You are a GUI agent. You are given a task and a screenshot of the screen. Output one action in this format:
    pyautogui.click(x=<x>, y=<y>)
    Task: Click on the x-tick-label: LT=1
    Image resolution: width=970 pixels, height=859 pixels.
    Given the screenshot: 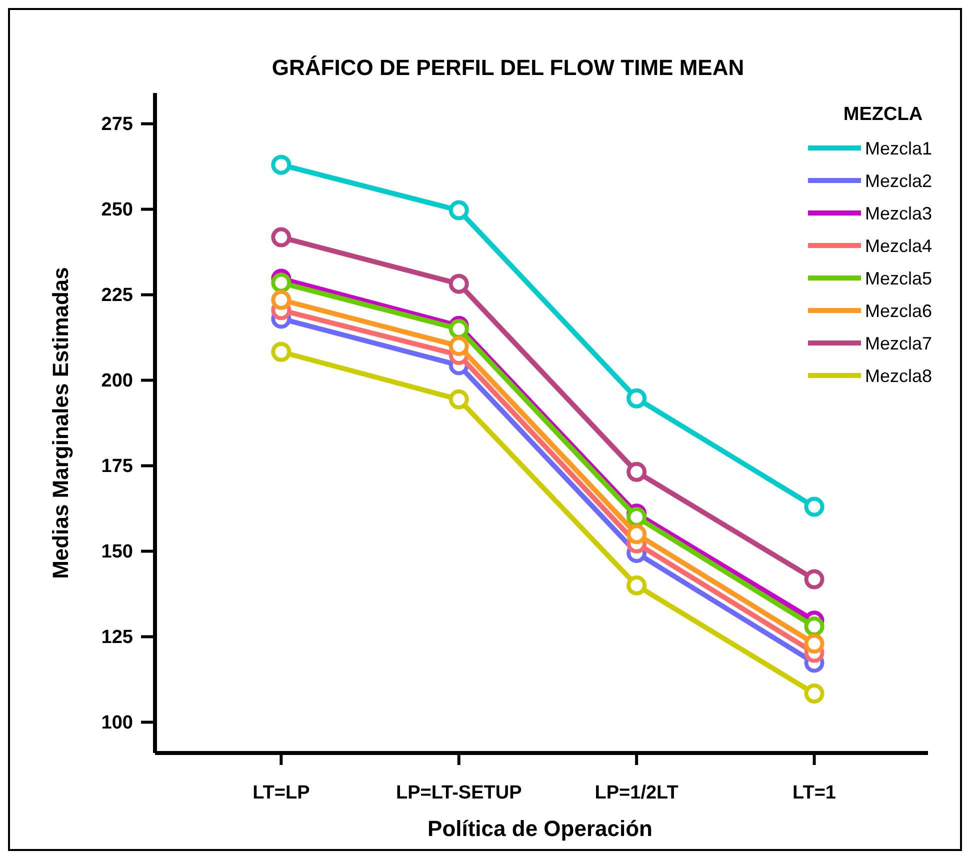 What is the action you would take?
    pyautogui.click(x=814, y=793)
    